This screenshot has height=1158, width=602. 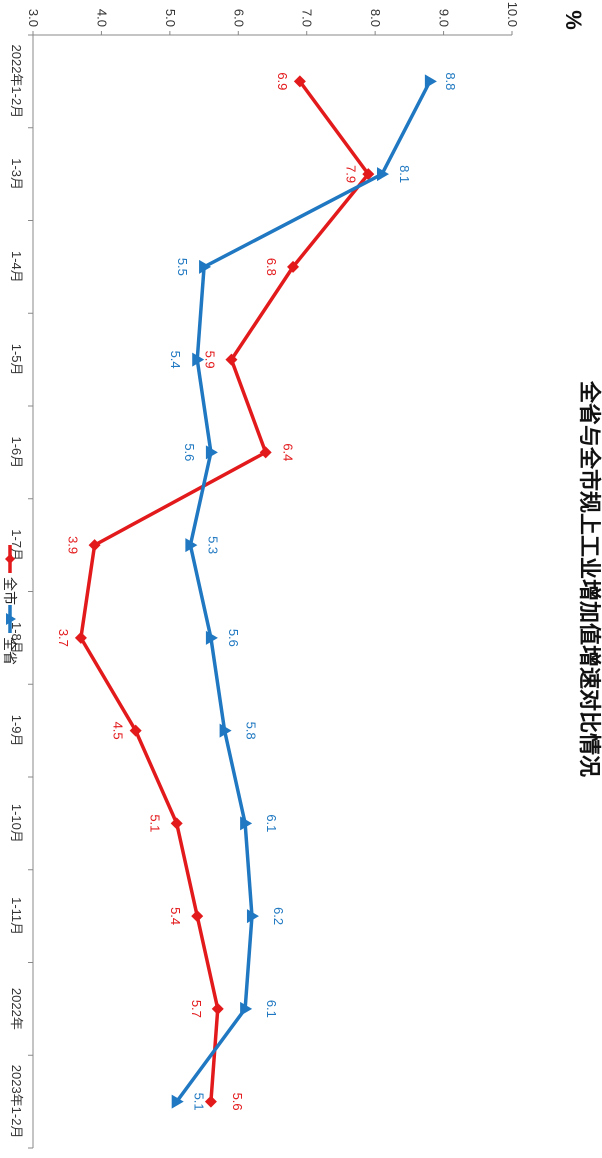 What do you see at coordinates (16, 1102) in the screenshot?
I see `x-tick-label: 2023年1-2月` at bounding box center [16, 1102].